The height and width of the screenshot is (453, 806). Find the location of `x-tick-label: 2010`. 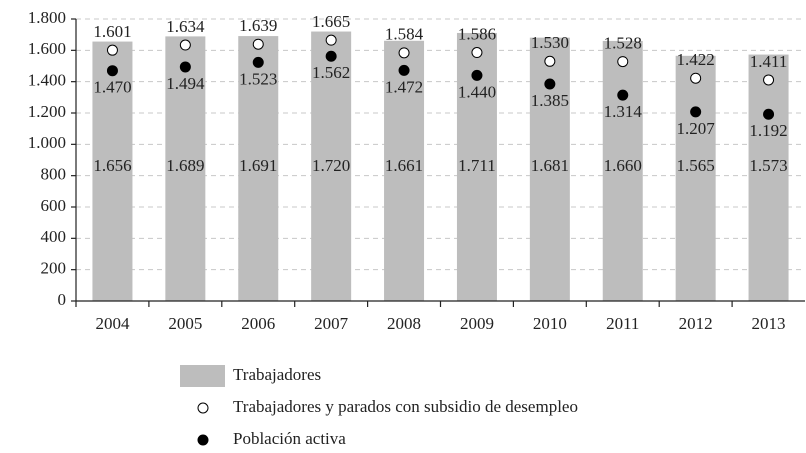

x-tick-label: 2010 is located at coordinates (550, 323).